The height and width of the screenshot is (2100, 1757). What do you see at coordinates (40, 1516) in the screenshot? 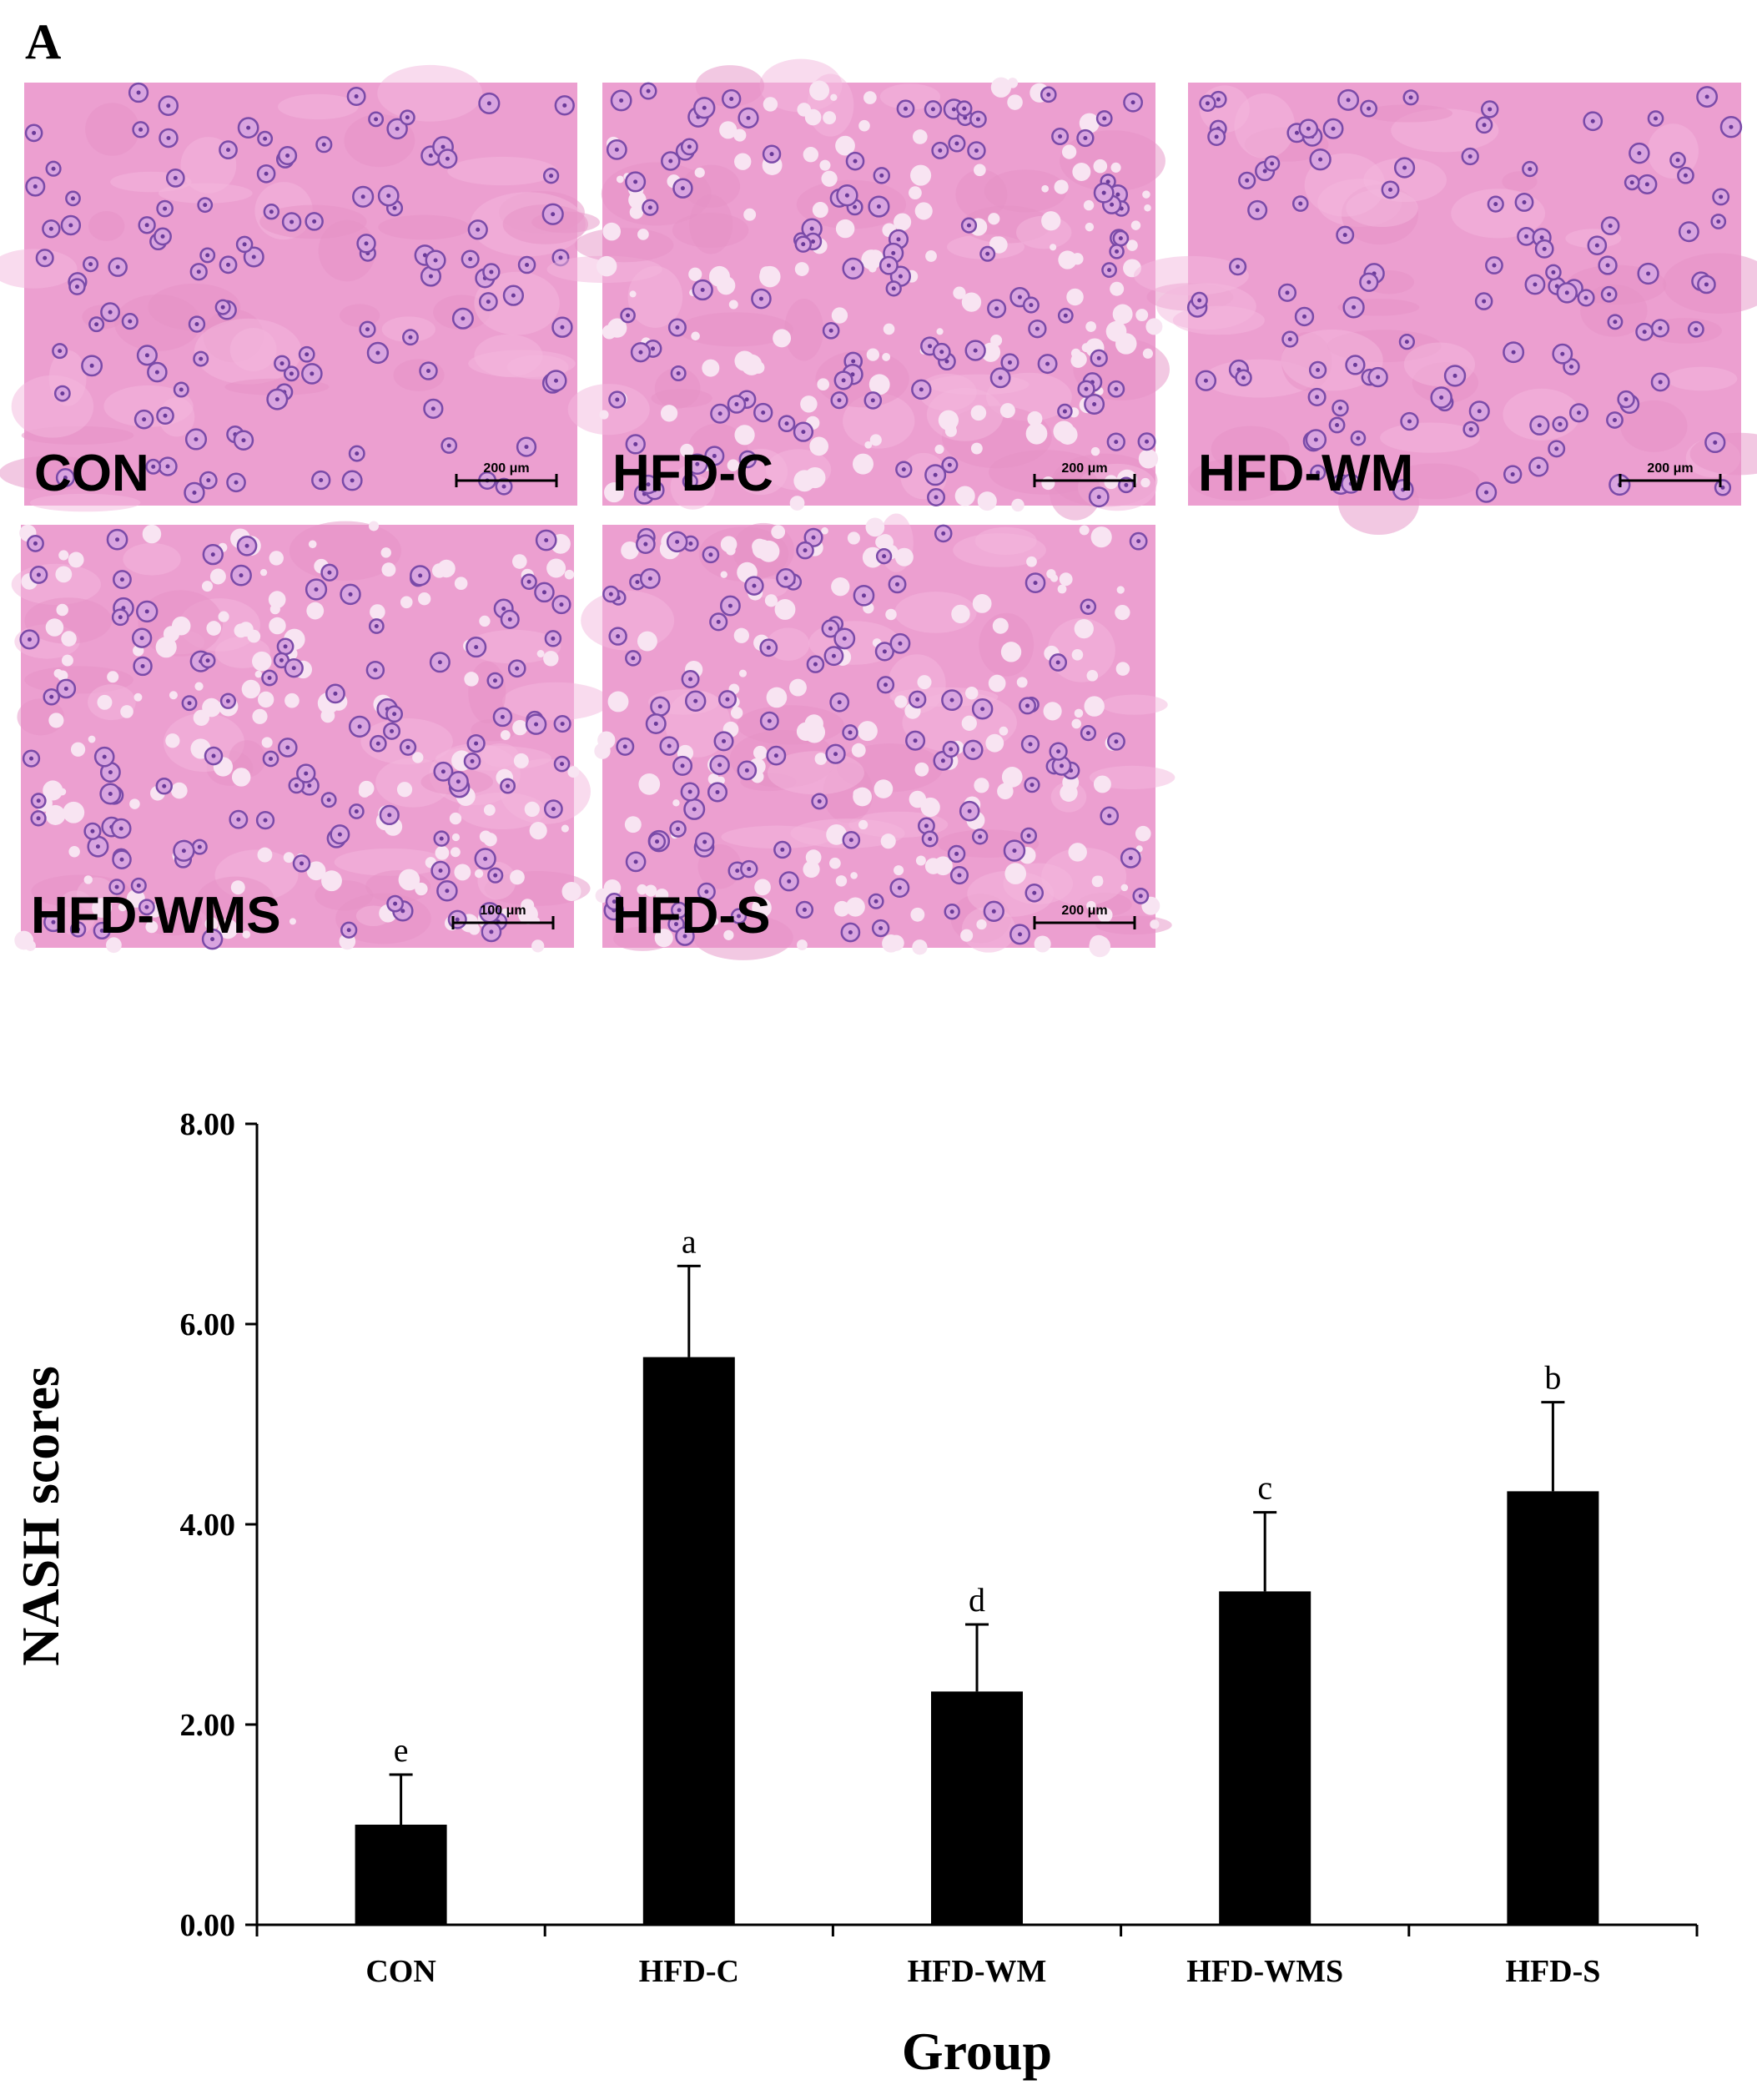
I see `y-axis-title: NASH scores` at bounding box center [40, 1516].